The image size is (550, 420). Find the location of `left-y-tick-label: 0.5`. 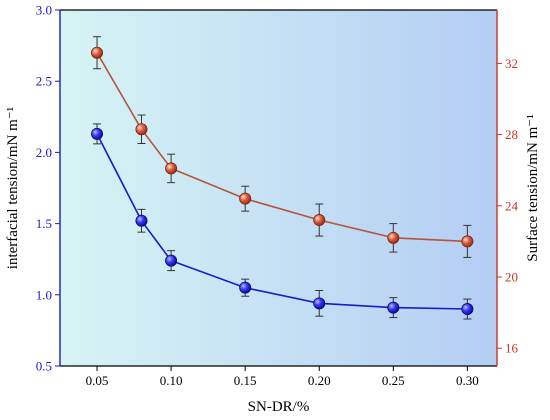

left-y-tick-label: 0.5 is located at coordinates (44, 366).